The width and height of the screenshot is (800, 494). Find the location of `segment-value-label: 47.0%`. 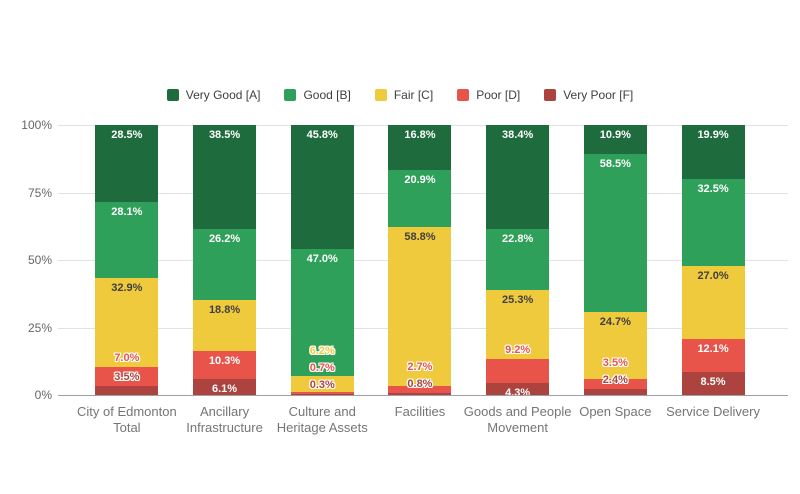

segment-value-label: 47.0% is located at coordinates (322, 258).